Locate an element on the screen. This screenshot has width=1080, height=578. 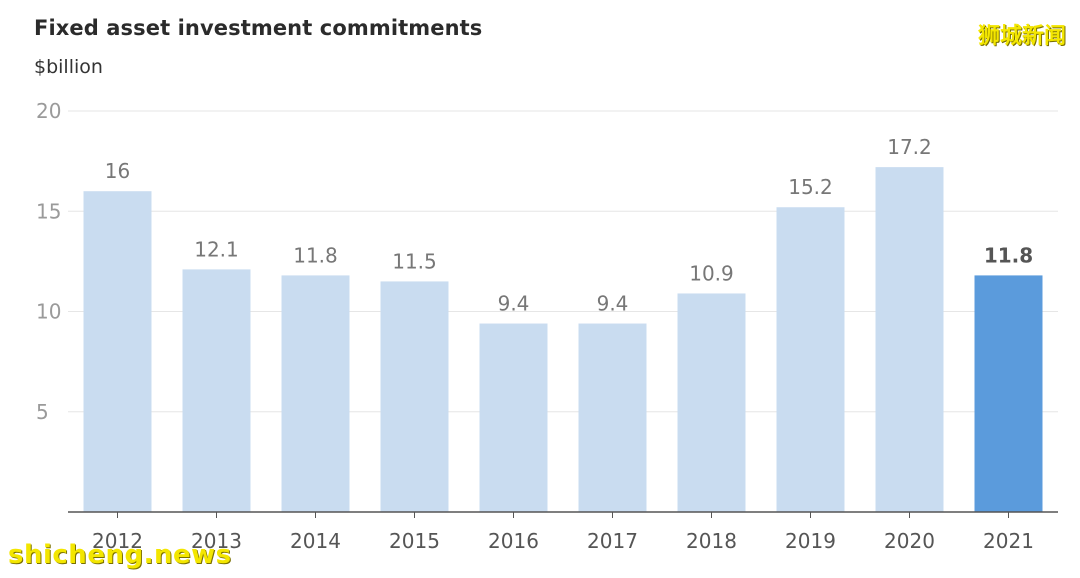
watermark-bottom-left: shicheng.news is located at coordinates (120, 555).